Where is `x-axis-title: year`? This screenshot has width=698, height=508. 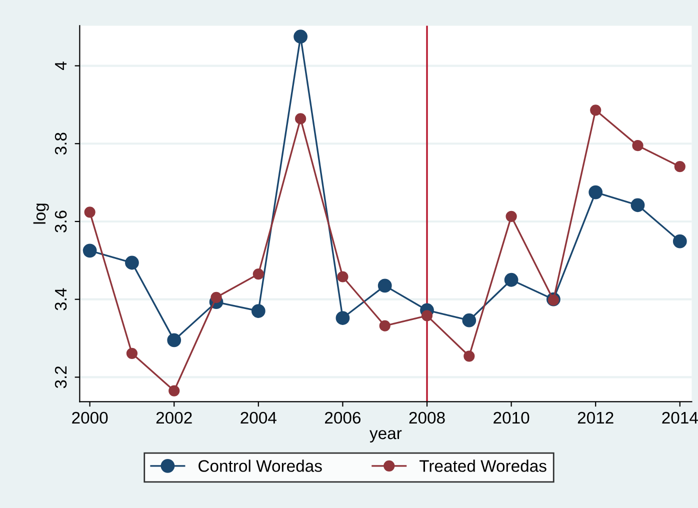
x-axis-title: year is located at coordinates (386, 436).